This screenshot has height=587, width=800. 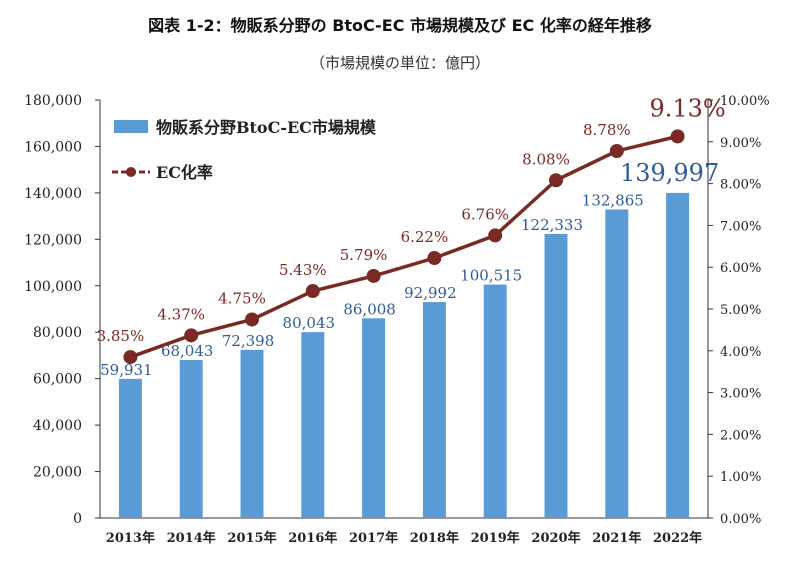 What do you see at coordinates (740, 185) in the screenshot?
I see `right-tick-label: 8.00%` at bounding box center [740, 185].